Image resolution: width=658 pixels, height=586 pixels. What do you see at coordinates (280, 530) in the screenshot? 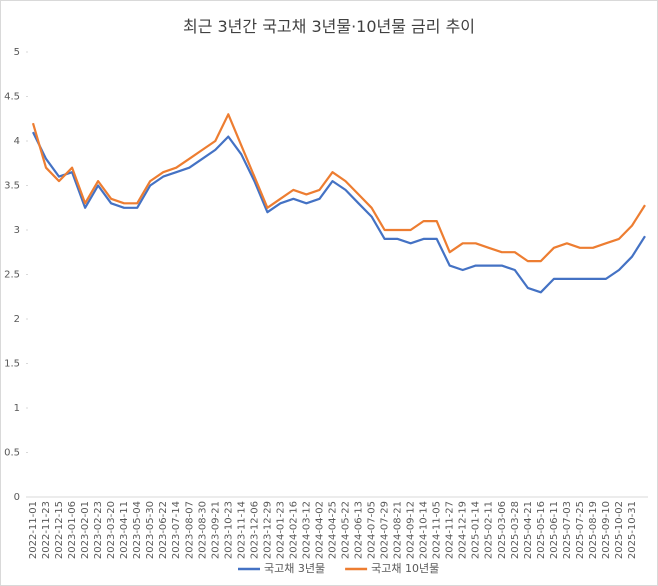
I see `x-tick-label: 2024-01-23` at bounding box center [280, 530].